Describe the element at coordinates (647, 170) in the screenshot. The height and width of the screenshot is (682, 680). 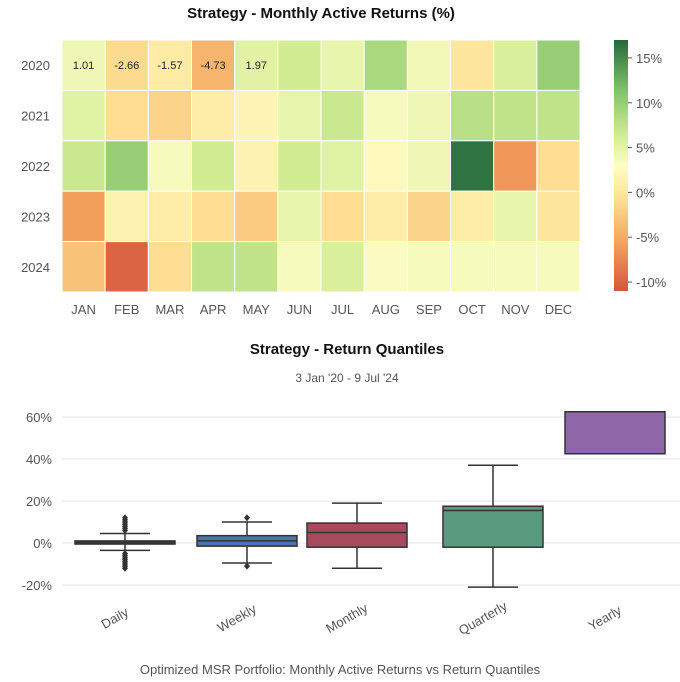
I see `colorbar-ticks: 15% 10% 5% 0% -5% -10%` at that location.